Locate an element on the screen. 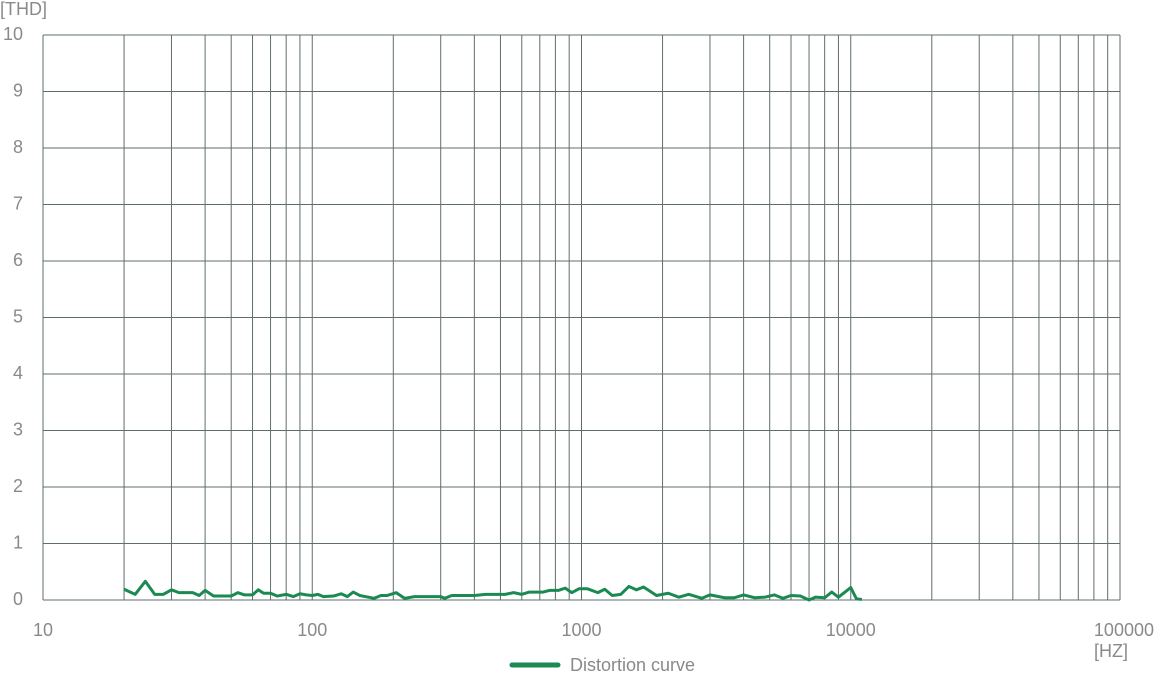 Image resolution: width=1156 pixels, height=673 pixels. y-tick-label: 2 is located at coordinates (18, 486).